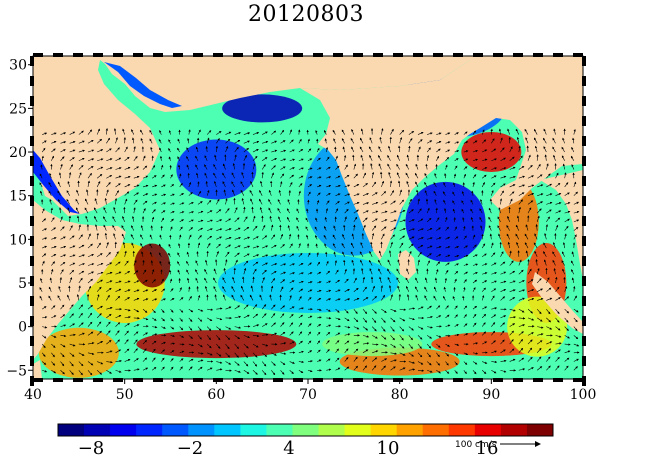  Describe the element at coordinates (561, 225) in the screenshot. I see `land-malay` at that location.